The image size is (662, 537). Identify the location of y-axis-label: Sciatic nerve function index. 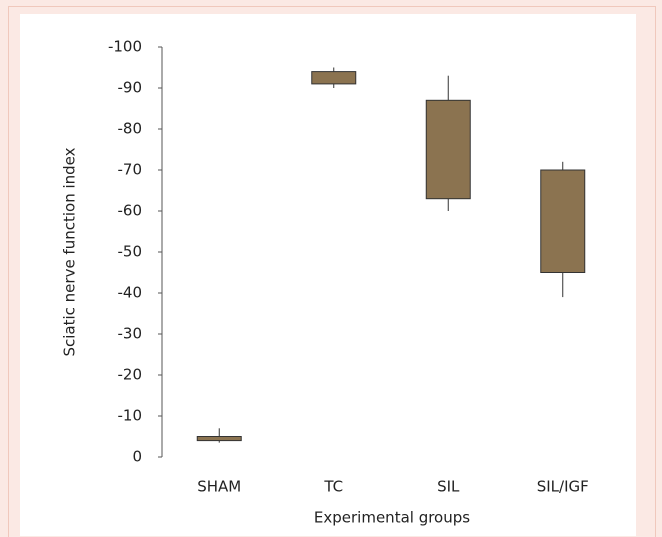
(70, 251).